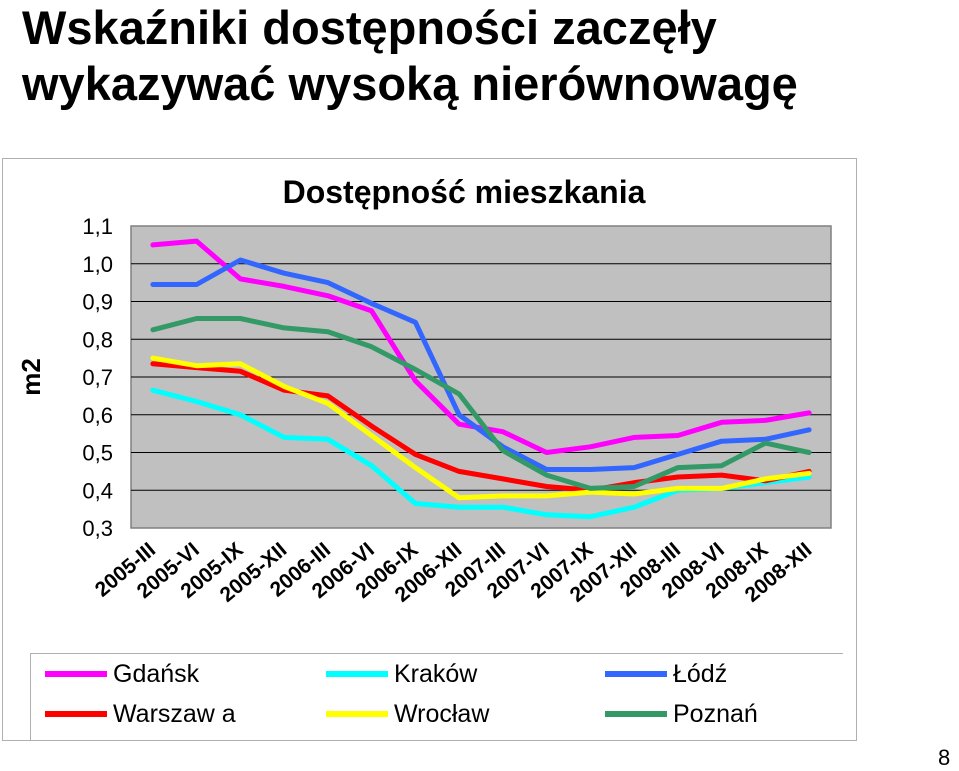 The height and width of the screenshot is (771, 959). Describe the element at coordinates (97, 264) in the screenshot. I see `y-tick-label: 1,0` at that location.